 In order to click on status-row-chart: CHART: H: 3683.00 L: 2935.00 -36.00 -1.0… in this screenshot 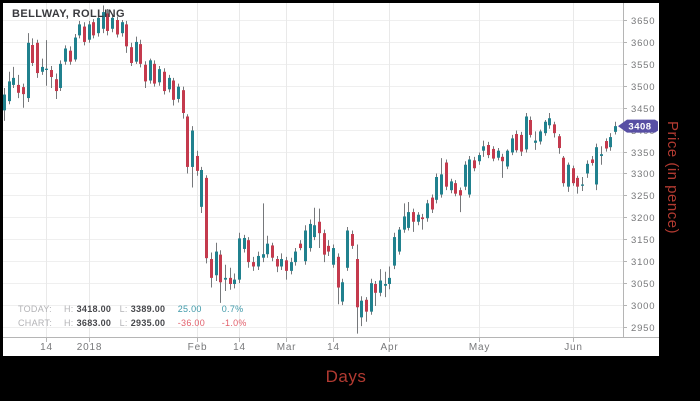, I will do `click(140, 325)`.